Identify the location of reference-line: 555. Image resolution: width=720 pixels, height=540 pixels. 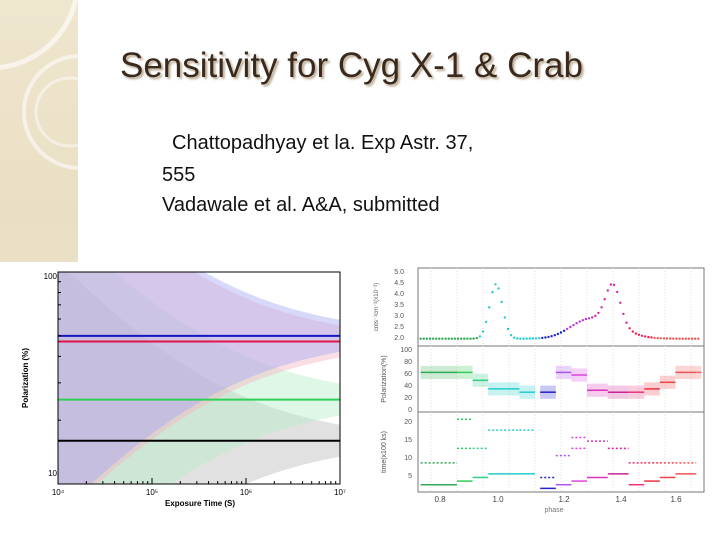
(179, 175).